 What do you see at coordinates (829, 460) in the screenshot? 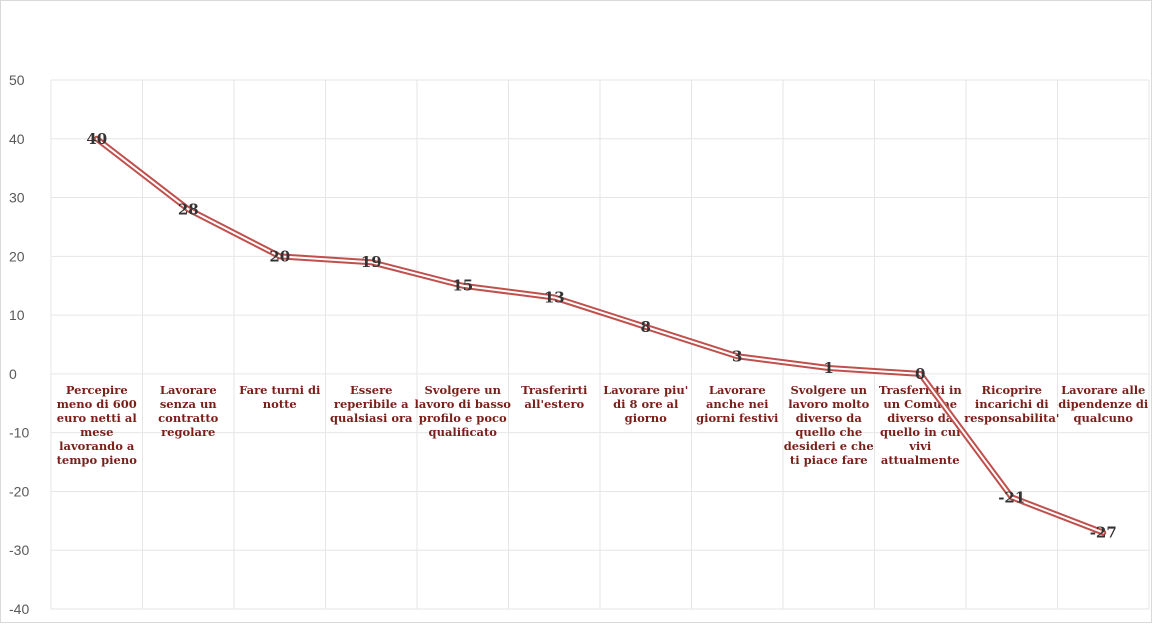
I see `category-label-line: ti piace fare` at bounding box center [829, 460].